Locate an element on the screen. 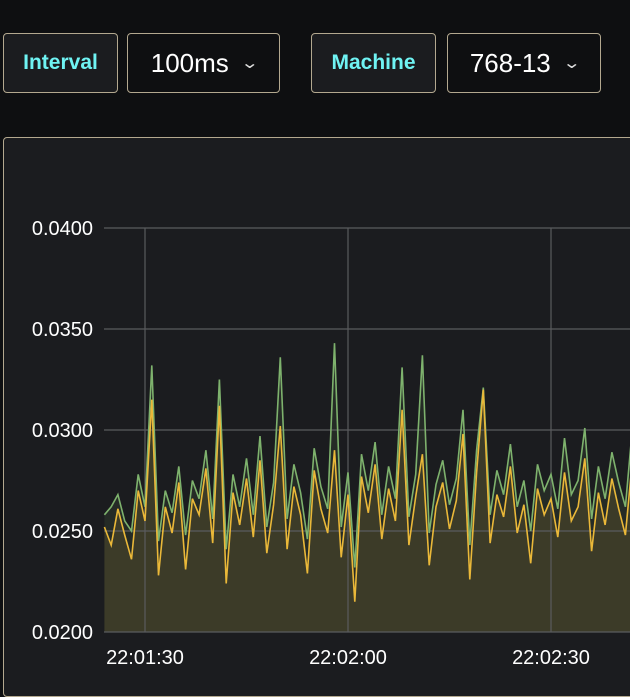  y-tick-label: 0.0400 is located at coordinates (62, 229).